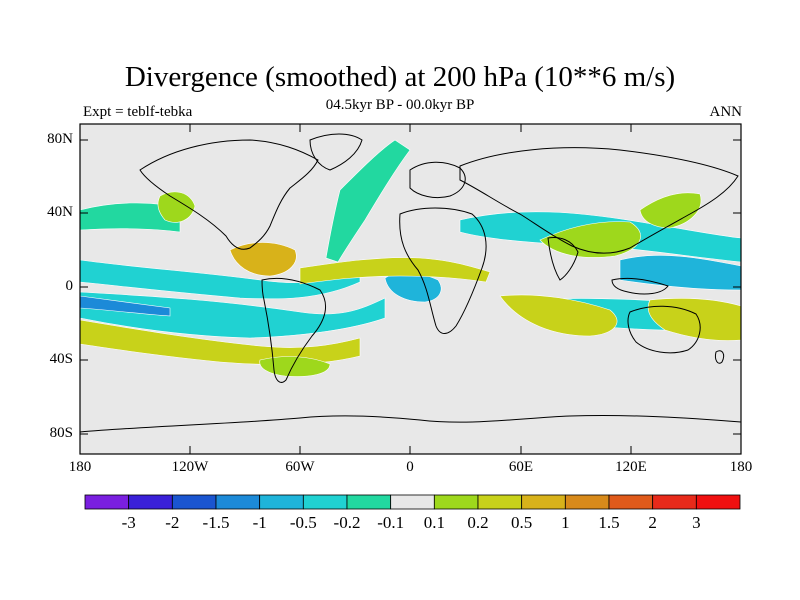 The height and width of the screenshot is (600, 800). What do you see at coordinates (391, 522) in the screenshot?
I see `colorbar-label: -0.1` at bounding box center [391, 522].